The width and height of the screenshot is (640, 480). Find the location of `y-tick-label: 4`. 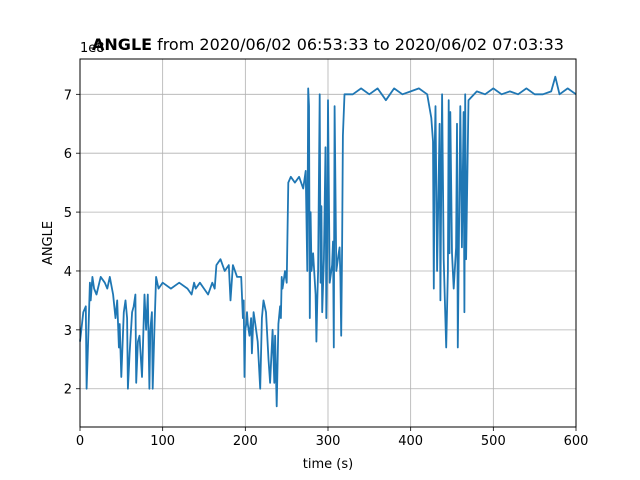

y-tick-label: 4 is located at coordinates (68, 272).